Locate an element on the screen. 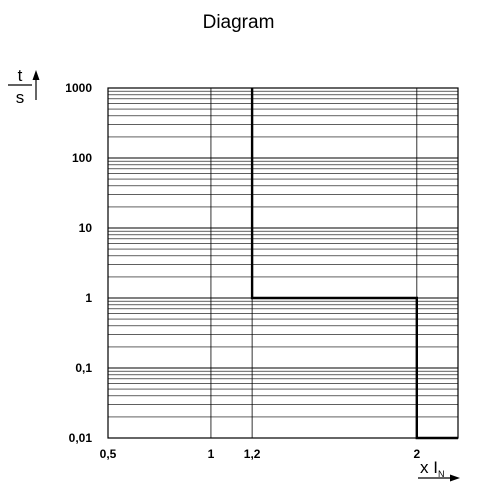 This screenshot has height=489, width=477. chart-title: Diagram is located at coordinates (238, 22).